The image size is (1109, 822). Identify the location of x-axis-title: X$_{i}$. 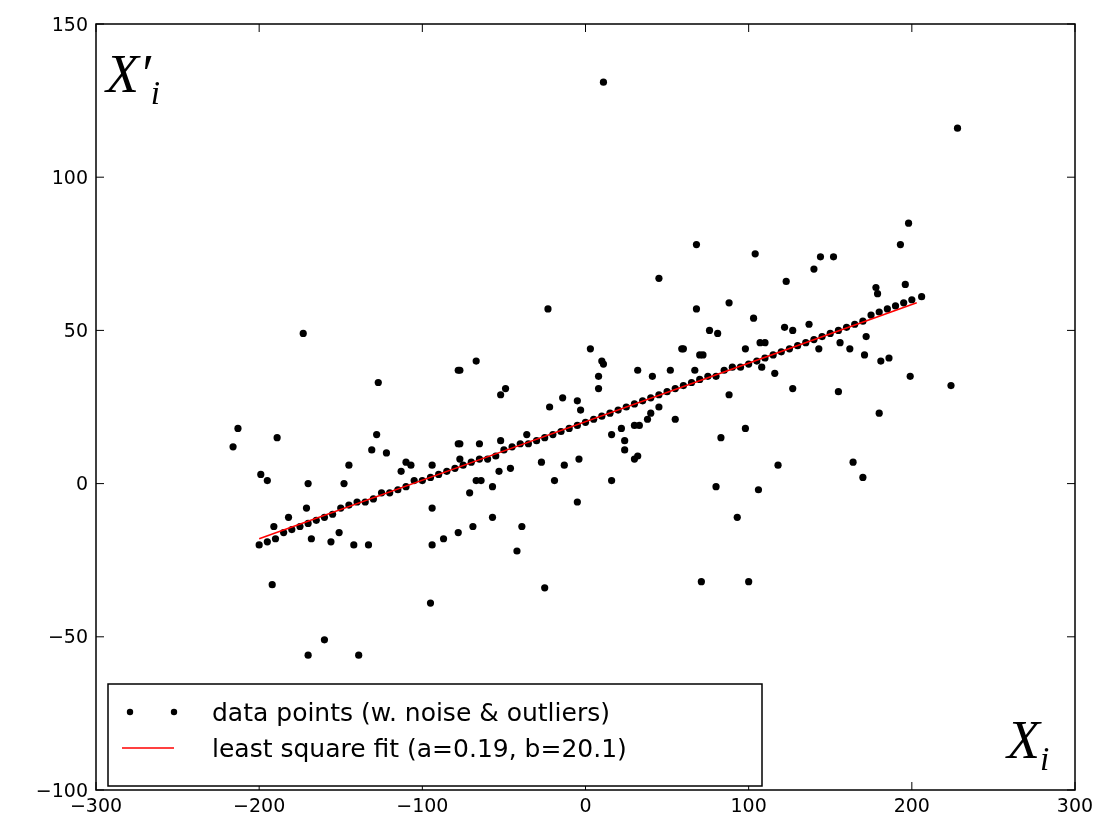
(1027, 743).